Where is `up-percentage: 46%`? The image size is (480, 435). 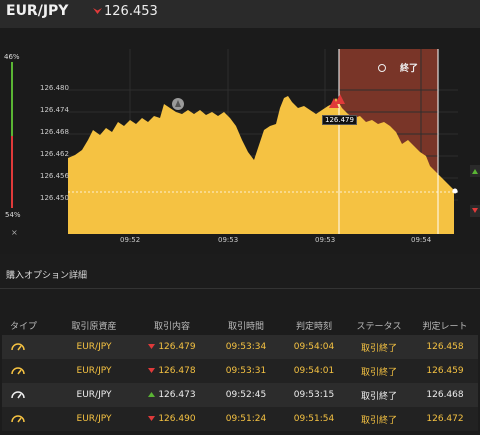 up-percentage: 46% is located at coordinates (12, 57).